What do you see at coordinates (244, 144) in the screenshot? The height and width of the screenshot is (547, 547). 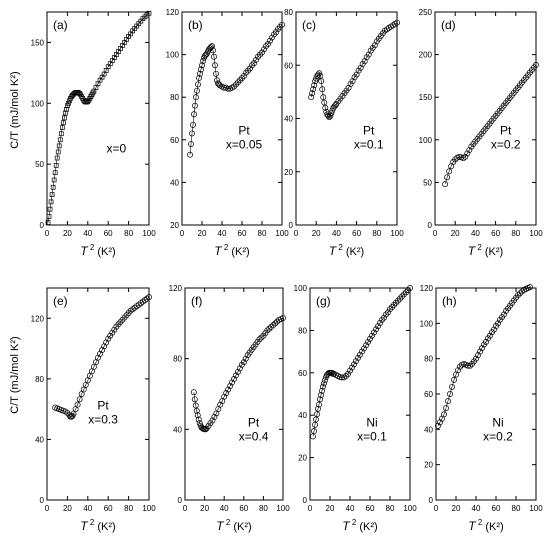 I see `panel-annotation: x=0.05` at bounding box center [244, 144].